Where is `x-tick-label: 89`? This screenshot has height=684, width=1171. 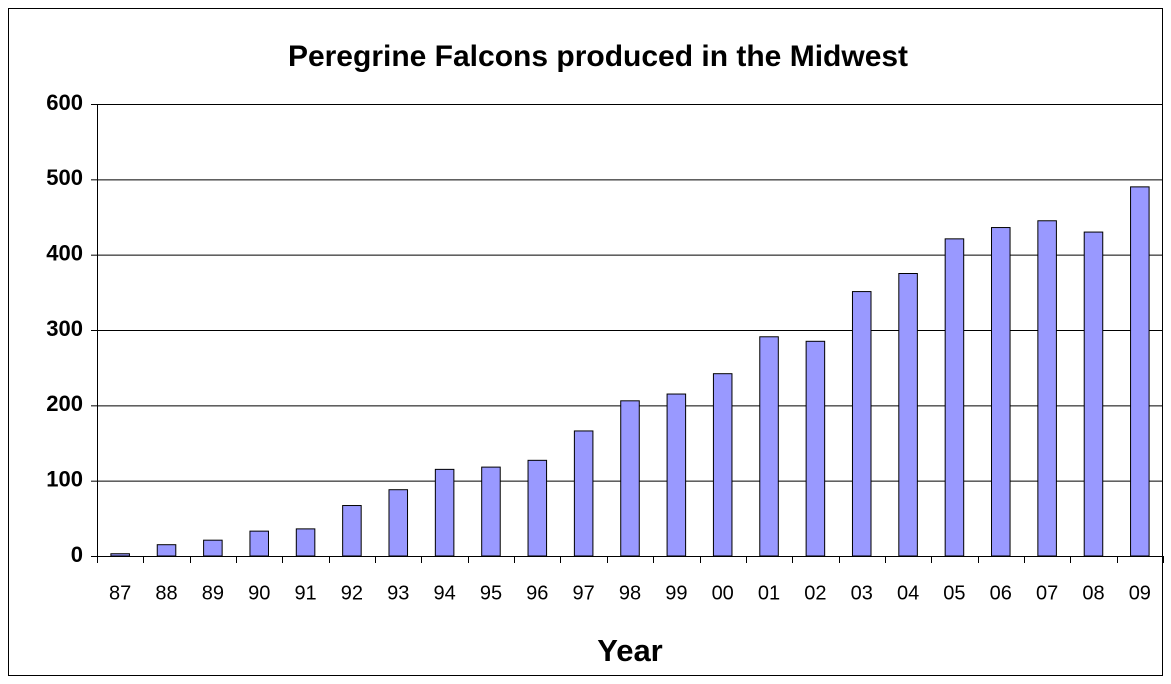
x-tick-label: 89 is located at coordinates (213, 593).